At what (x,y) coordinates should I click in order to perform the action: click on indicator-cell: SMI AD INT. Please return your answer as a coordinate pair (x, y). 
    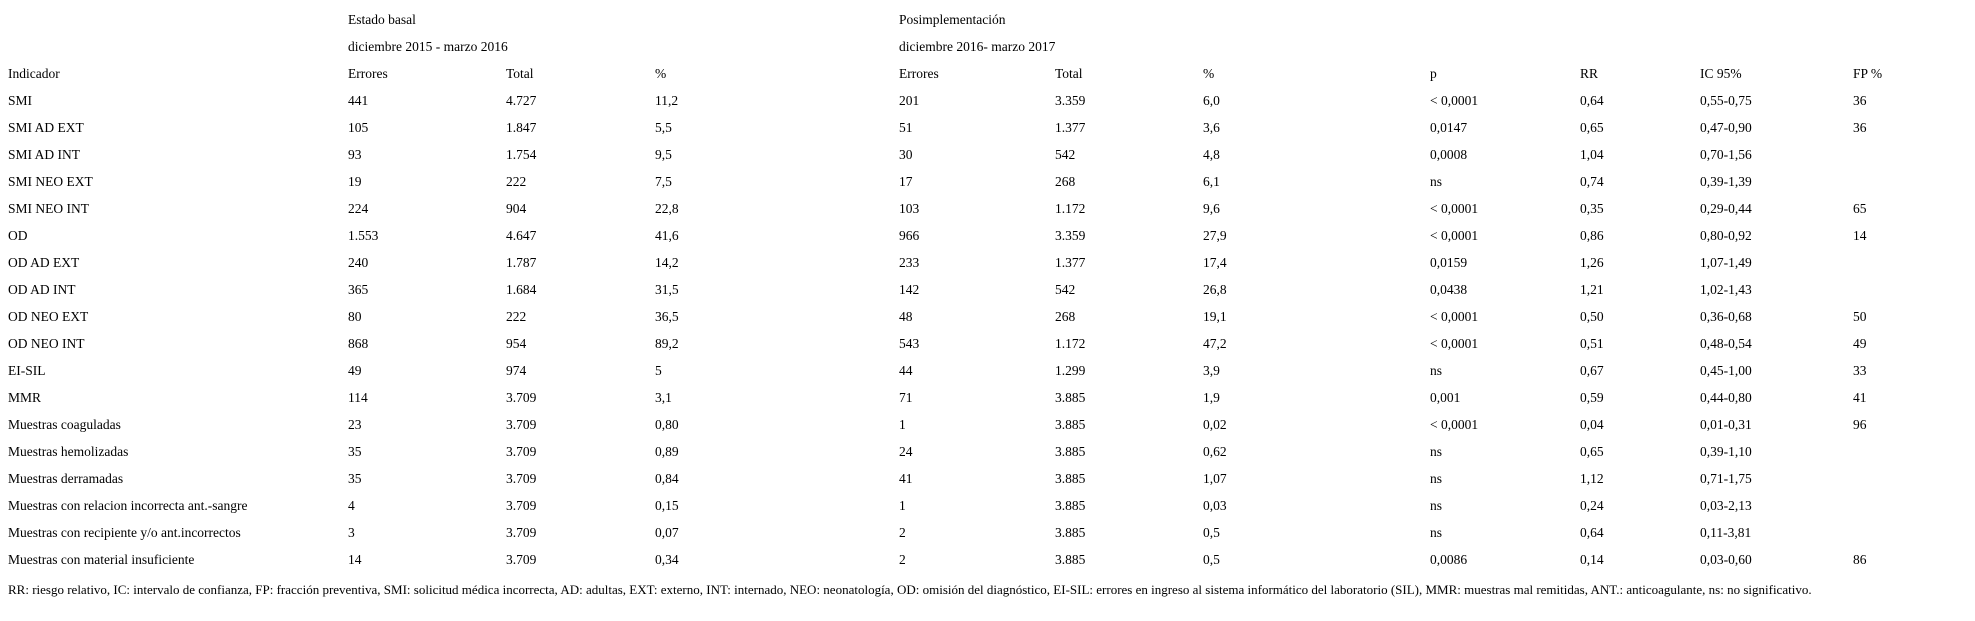
    Looking at the image, I should click on (44, 154).